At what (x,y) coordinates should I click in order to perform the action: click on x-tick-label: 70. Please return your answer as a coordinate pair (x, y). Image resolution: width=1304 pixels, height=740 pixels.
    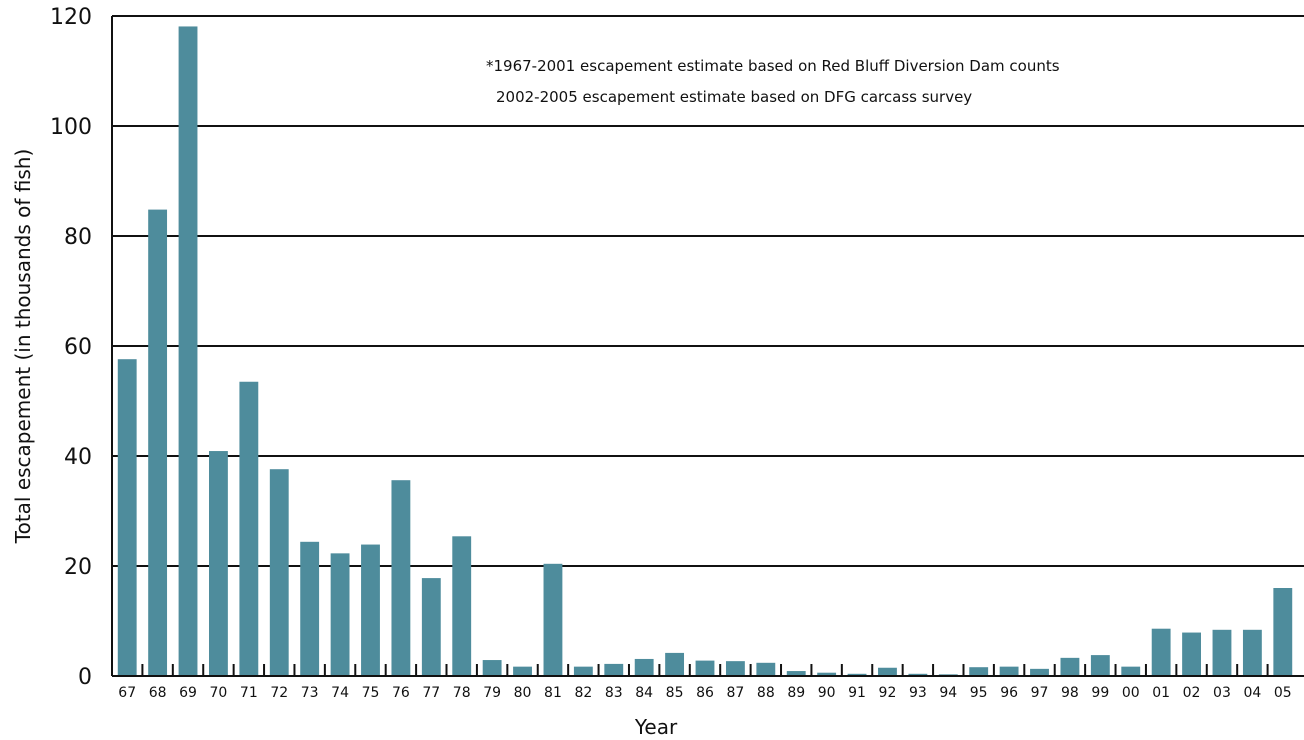
    Looking at the image, I should click on (219, 693).